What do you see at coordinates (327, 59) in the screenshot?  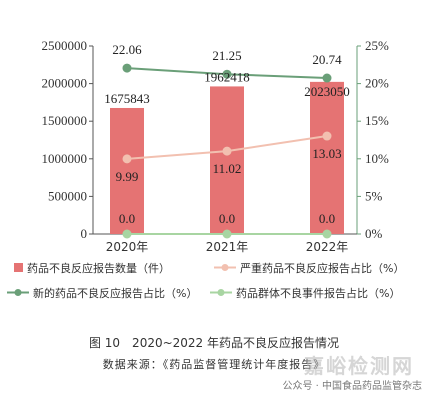 I see `new-ratio-label: 20.74` at bounding box center [327, 59].